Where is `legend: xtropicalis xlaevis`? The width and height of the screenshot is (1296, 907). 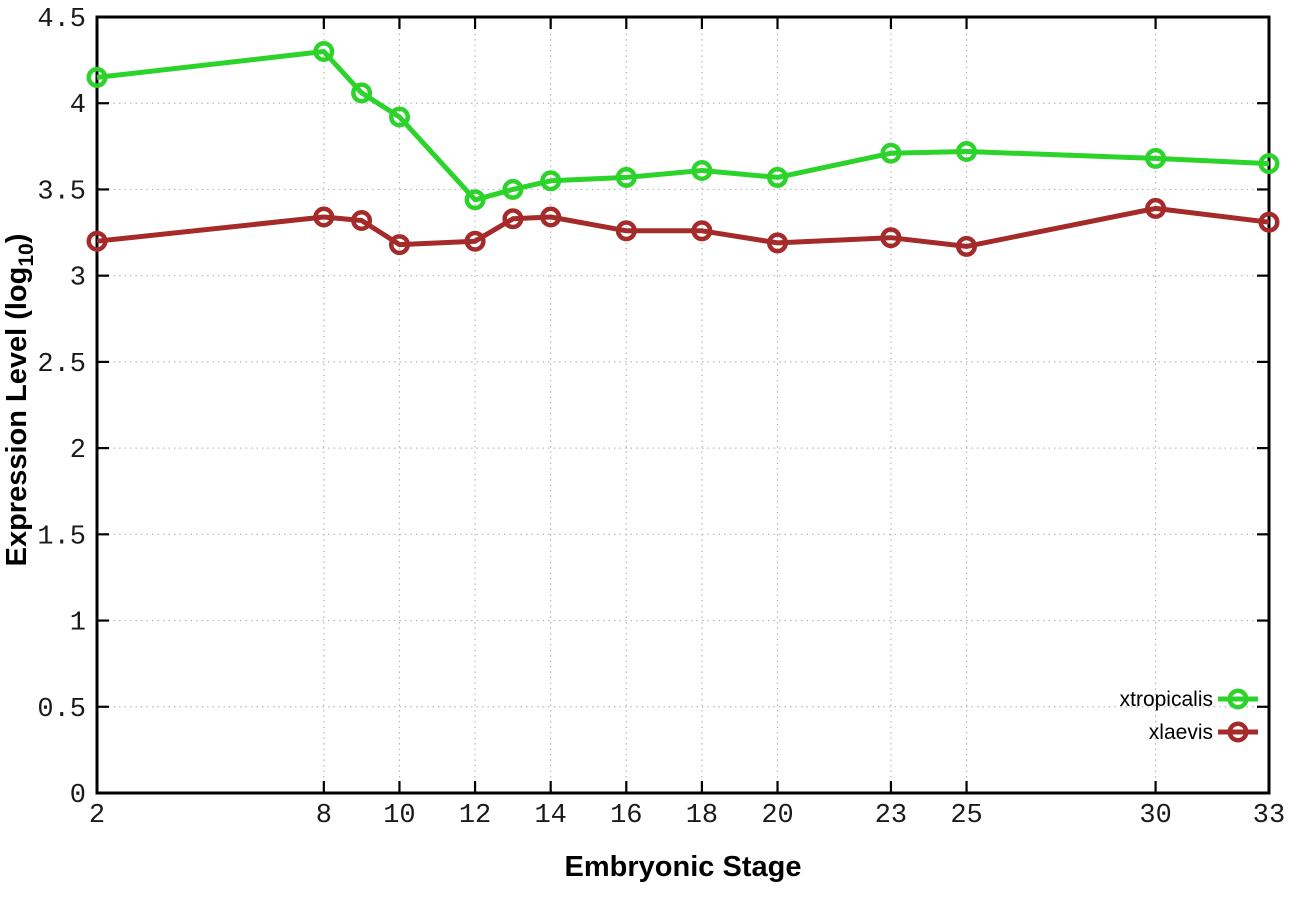
legend: xtropicalis xlaevis is located at coordinates (1189, 716).